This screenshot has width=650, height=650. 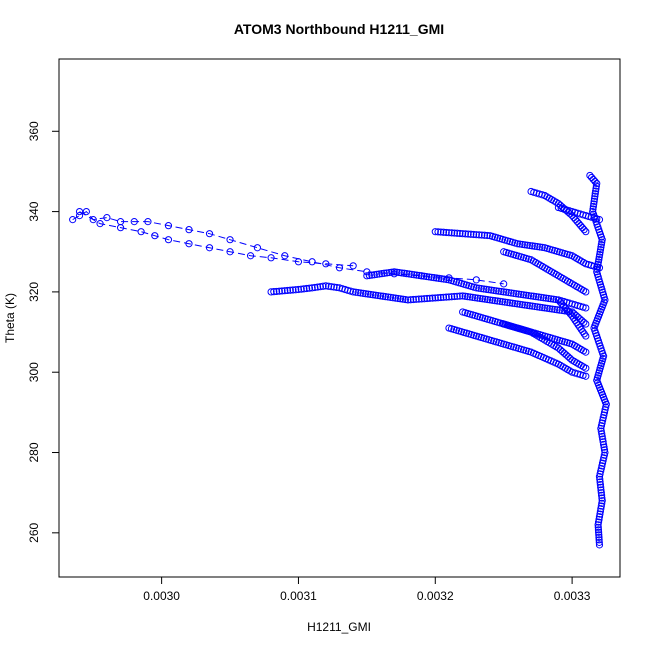 I want to click on y-tick-label: 280, so click(x=34, y=452).